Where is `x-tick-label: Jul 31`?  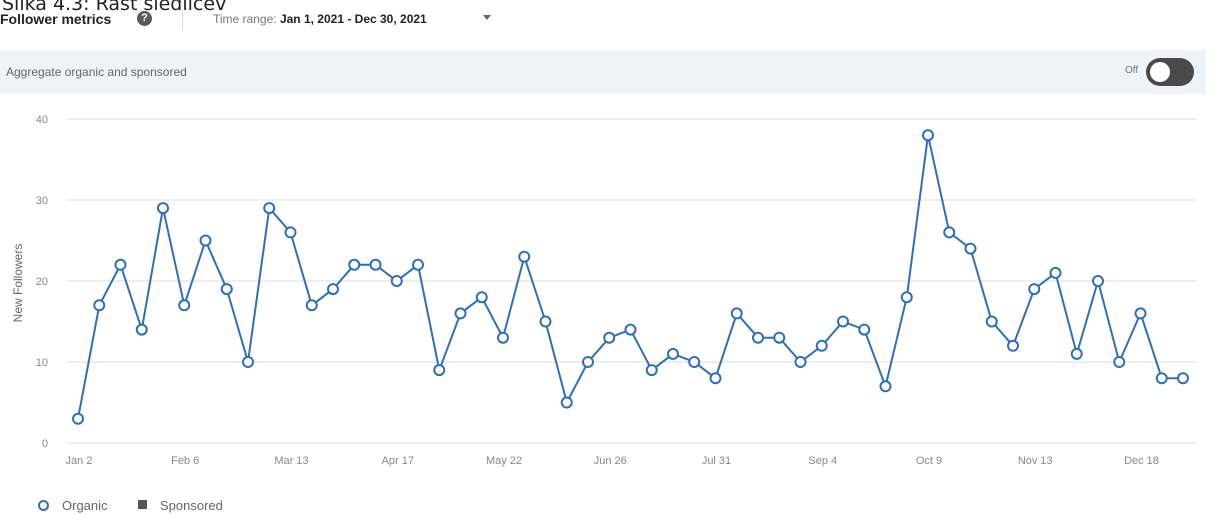
x-tick-label: Jul 31 is located at coordinates (716, 461).